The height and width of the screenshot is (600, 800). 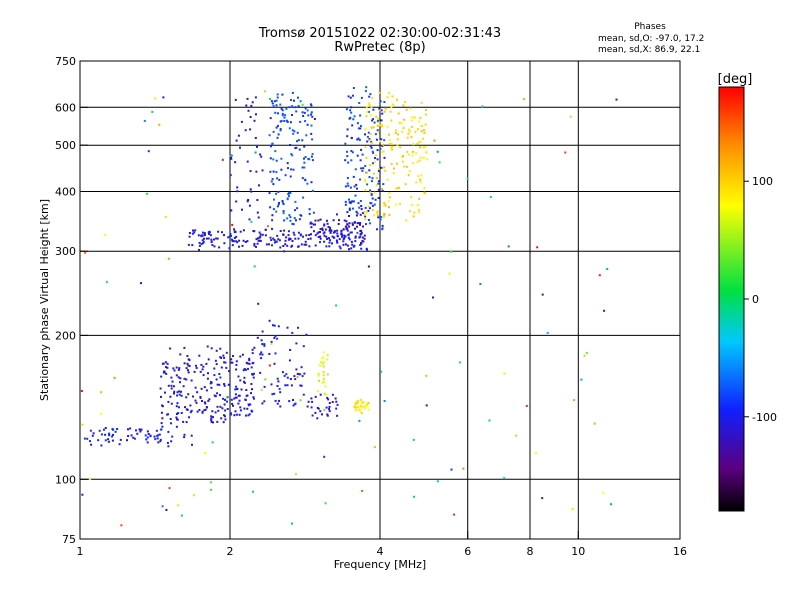 What do you see at coordinates (65, 61) in the screenshot?
I see `y-tick-label: 750` at bounding box center [65, 61].